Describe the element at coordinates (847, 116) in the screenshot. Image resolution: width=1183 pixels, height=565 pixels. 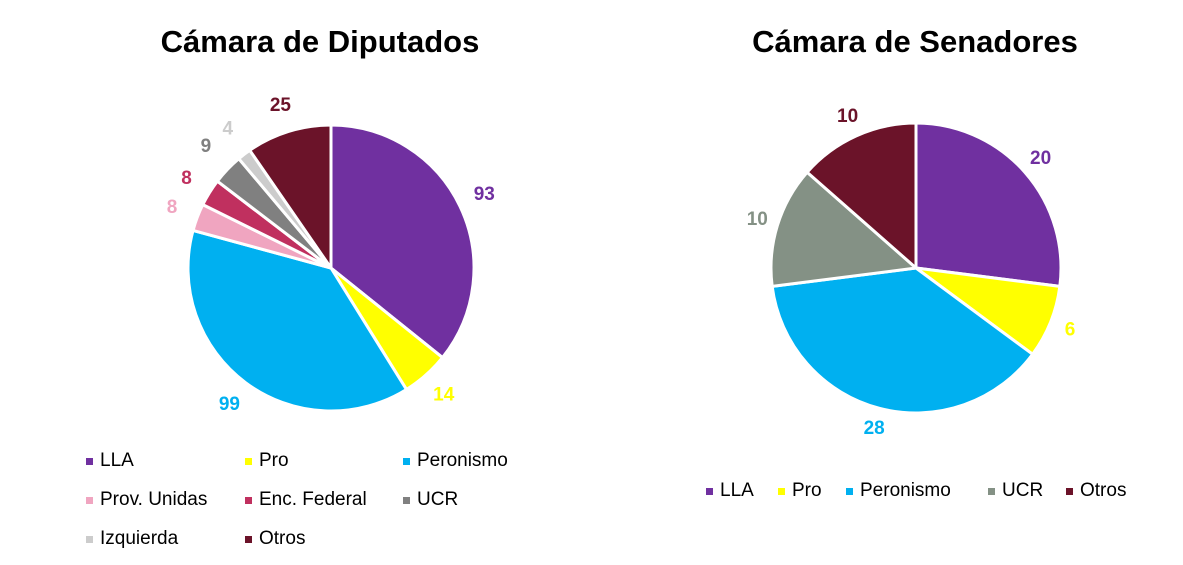
I see `data-label-senadores-otros: 10` at that location.